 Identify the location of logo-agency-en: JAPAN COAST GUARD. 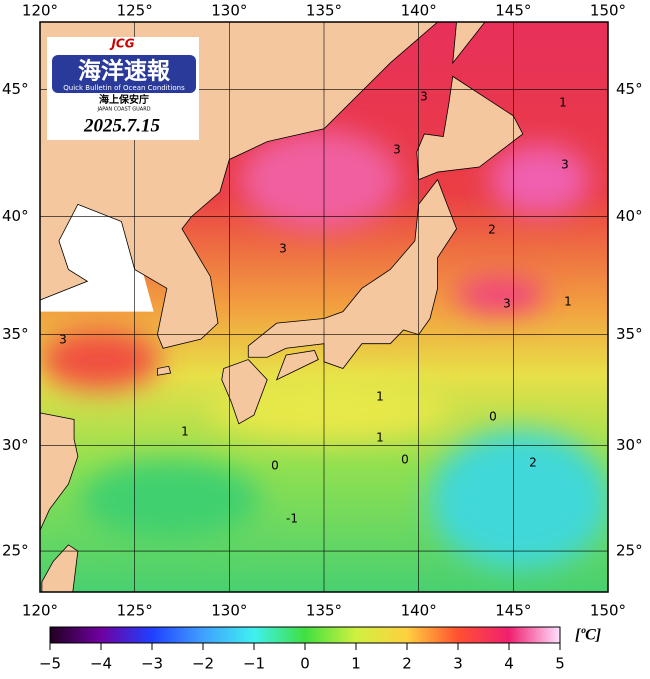
(123, 110).